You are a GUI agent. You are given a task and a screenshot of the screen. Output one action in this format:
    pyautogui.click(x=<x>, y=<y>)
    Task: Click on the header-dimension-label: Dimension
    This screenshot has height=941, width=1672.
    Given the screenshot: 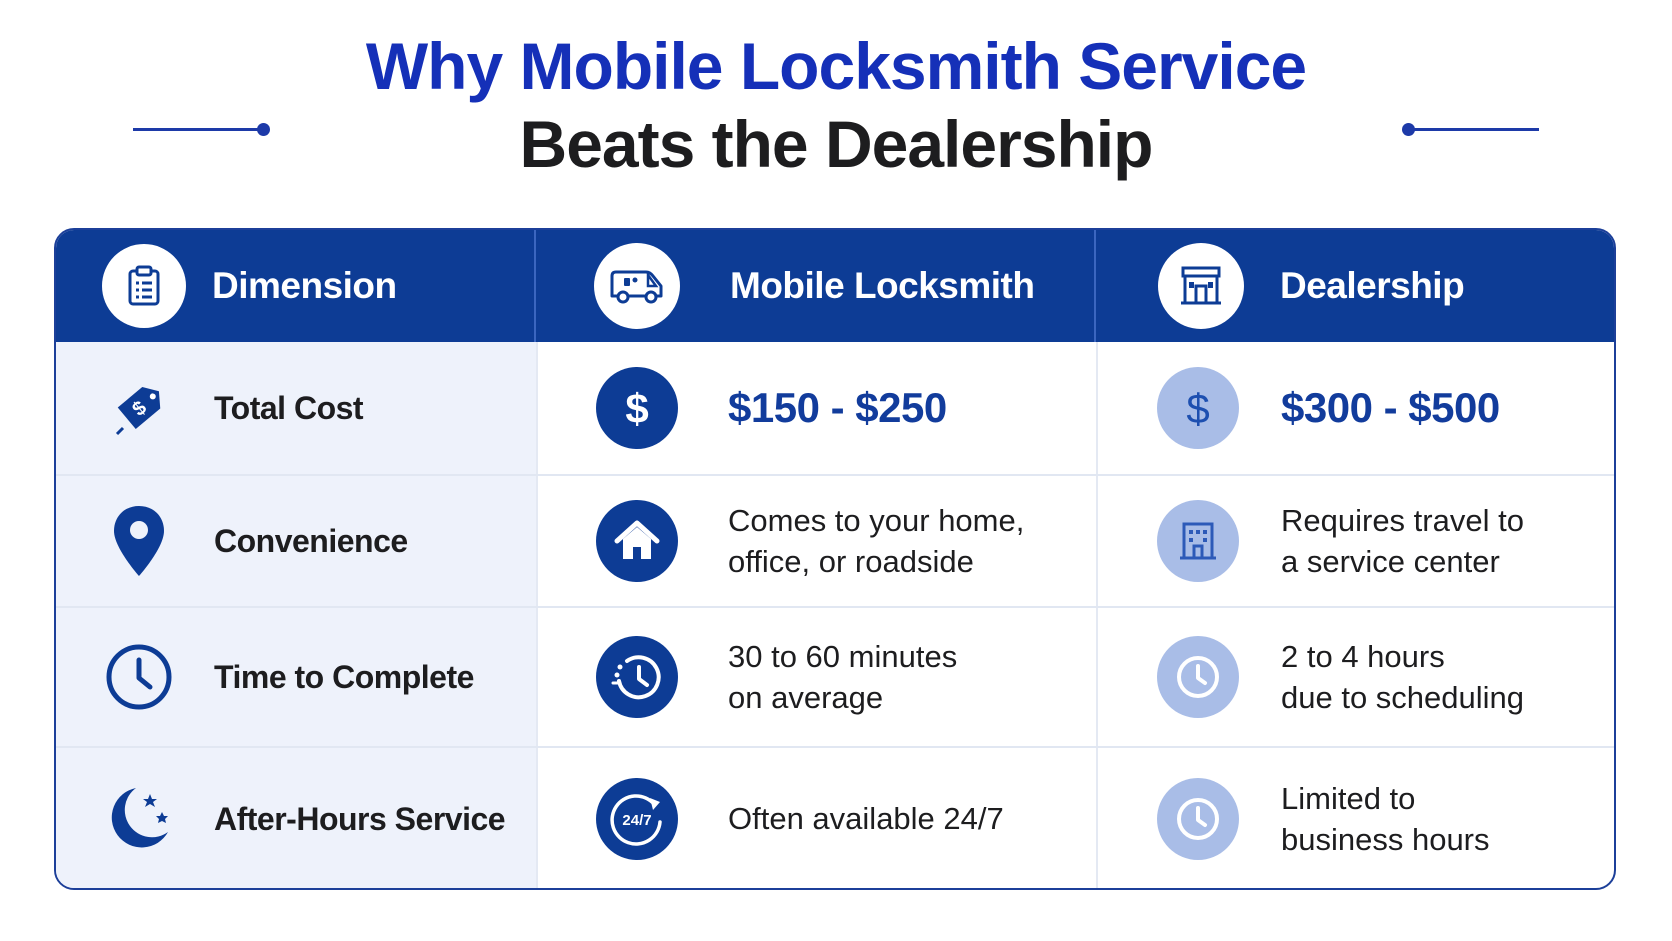 What is the action you would take?
    pyautogui.click(x=304, y=285)
    